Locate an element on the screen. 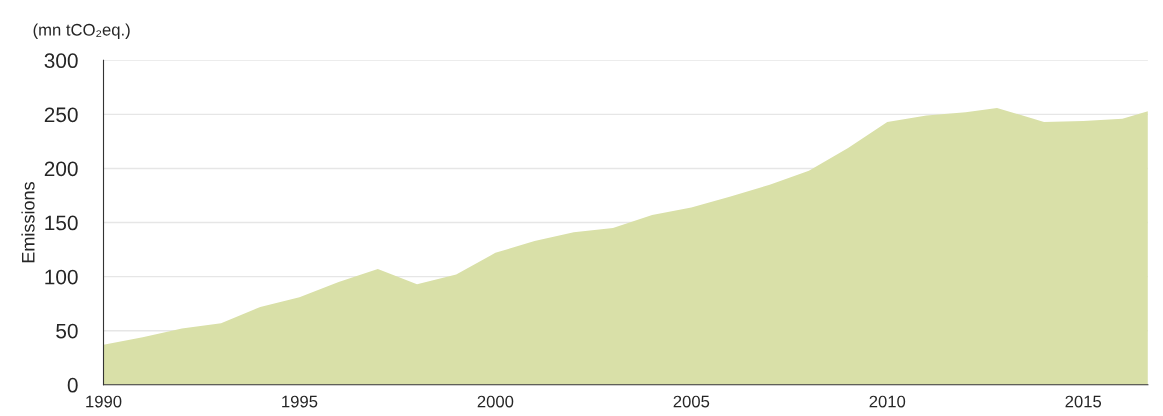 Image resolution: width=1163 pixels, height=416 pixels. text: (mn tCO₂eq.) is located at coordinates (81, 31).